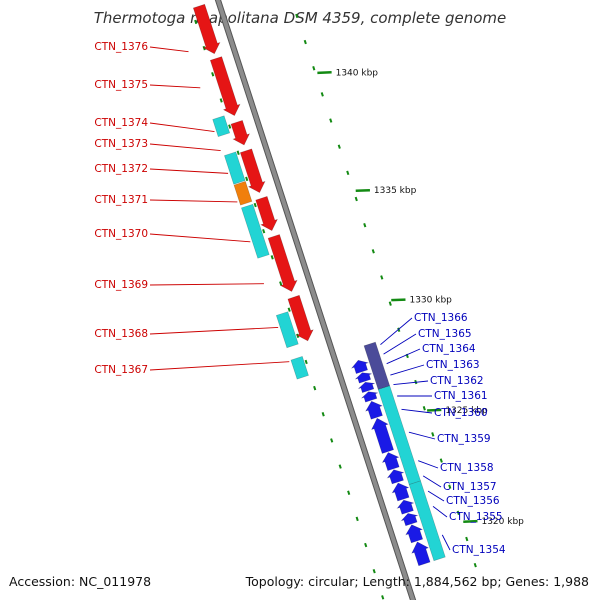 The width and height of the screenshot is (600, 600). Describe the element at coordinates (121, 47) in the screenshot. I see `forward-gene-label: CTN_1376` at that location.